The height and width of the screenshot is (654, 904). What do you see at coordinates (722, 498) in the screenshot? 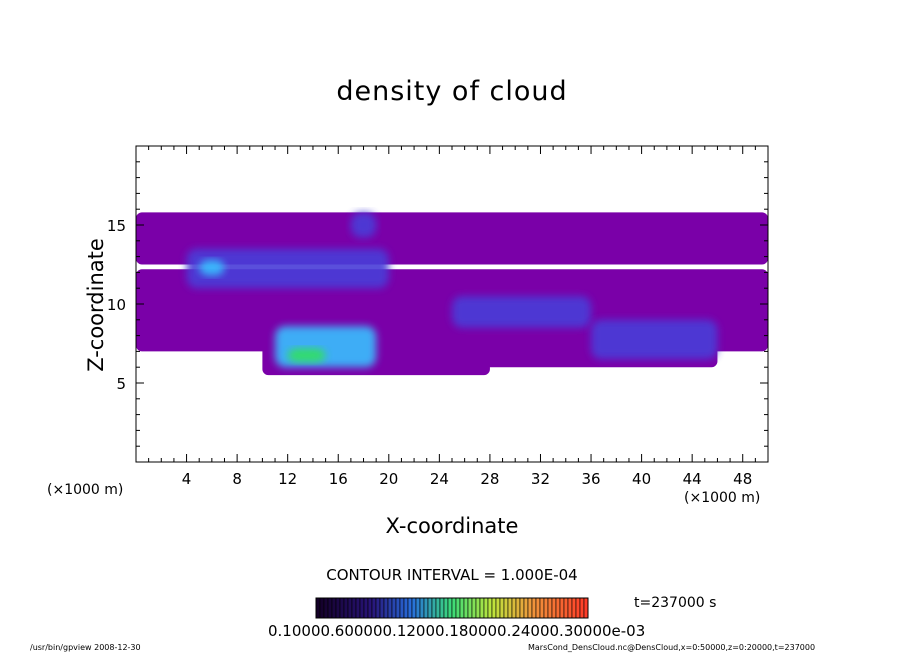
I see `x-unit-label-right: (×1000 m)` at bounding box center [722, 498].